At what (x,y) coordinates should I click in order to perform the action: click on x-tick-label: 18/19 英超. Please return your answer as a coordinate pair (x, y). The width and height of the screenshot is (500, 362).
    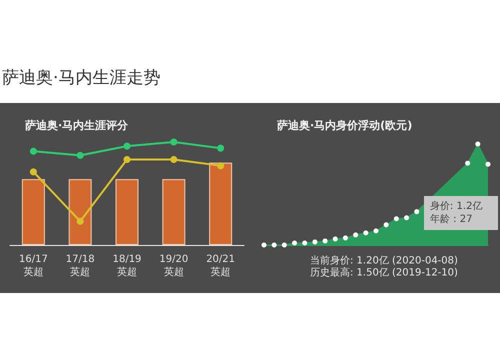
    Looking at the image, I should click on (127, 266).